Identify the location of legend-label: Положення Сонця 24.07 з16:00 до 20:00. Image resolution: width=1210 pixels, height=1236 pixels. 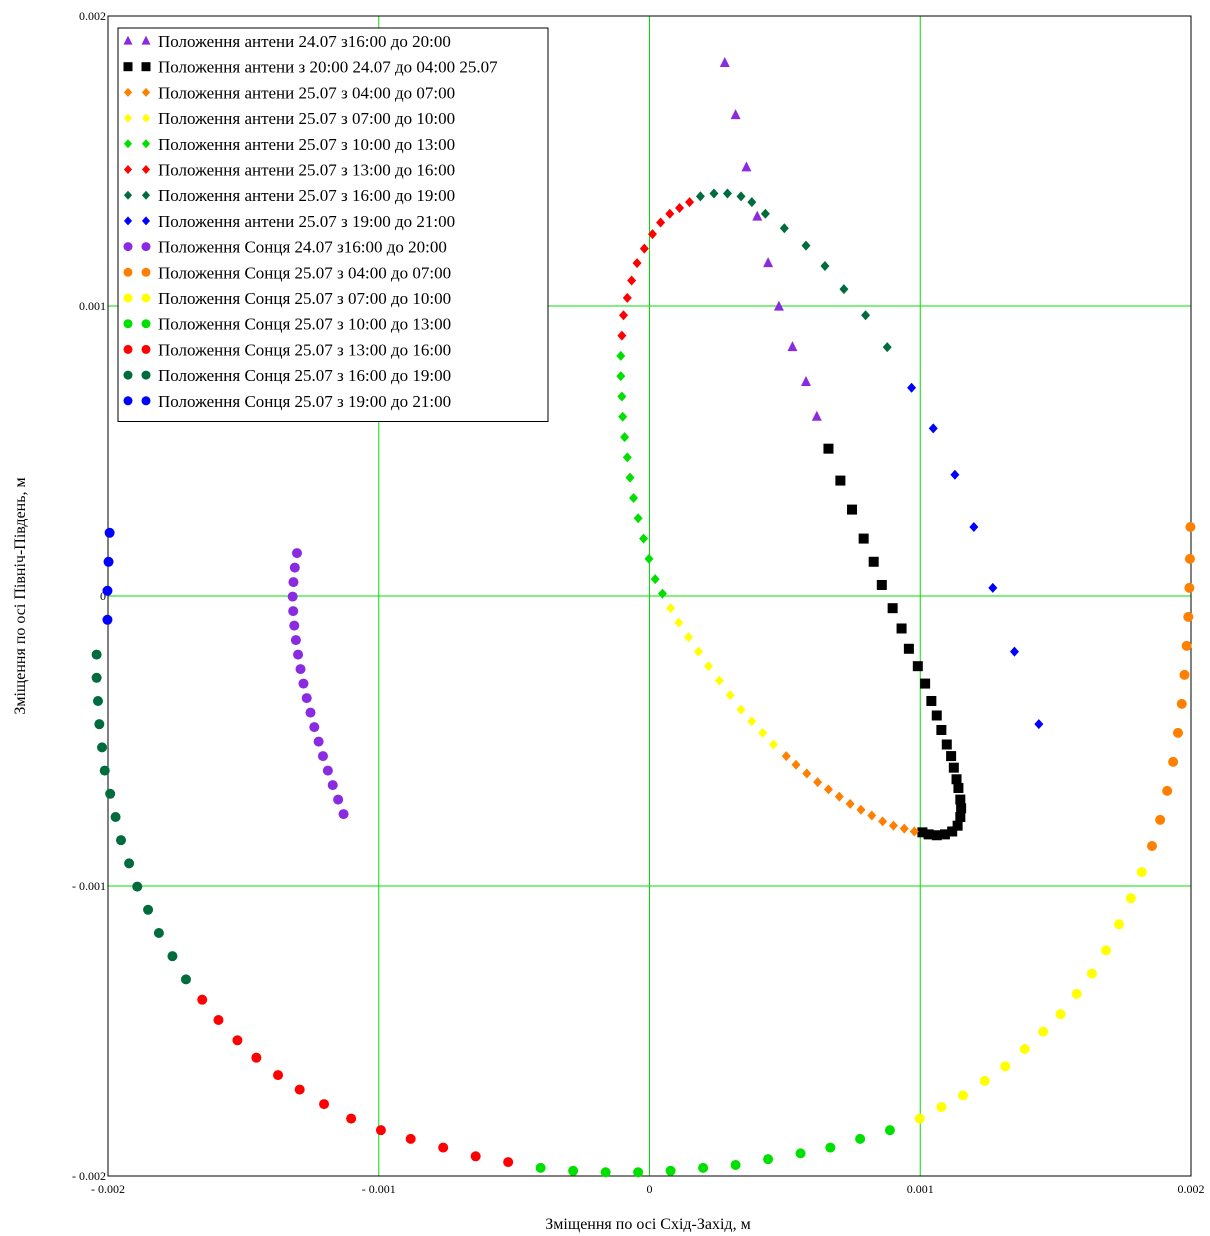
(302, 247).